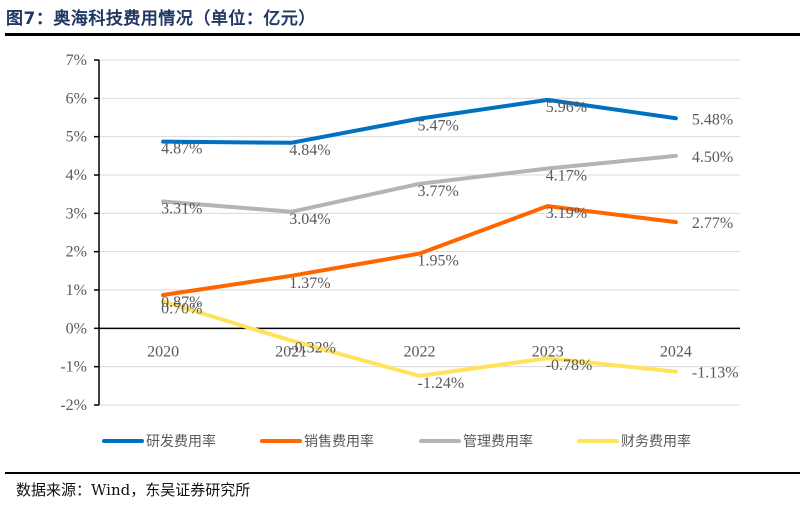  Describe the element at coordinates (441, 383) in the screenshot. I see `data-label: -1.24%` at that location.